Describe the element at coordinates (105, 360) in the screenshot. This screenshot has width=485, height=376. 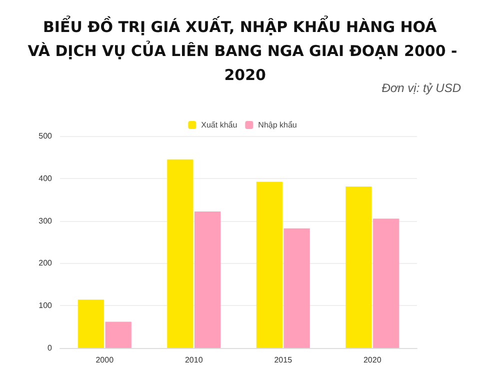
I see `x-tick-label: 2000` at that location.